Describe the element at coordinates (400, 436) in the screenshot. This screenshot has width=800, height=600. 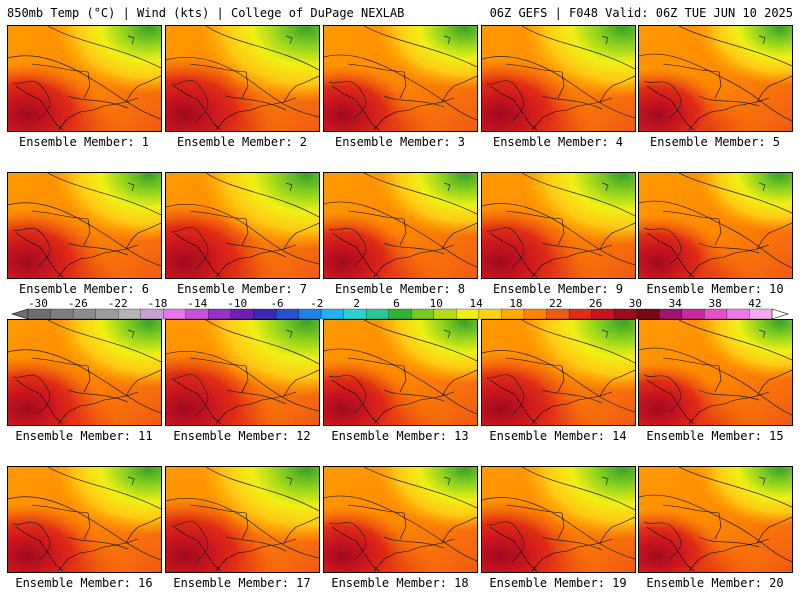
I see `ensemble-member-label: Ensemble Member: 13` at that location.